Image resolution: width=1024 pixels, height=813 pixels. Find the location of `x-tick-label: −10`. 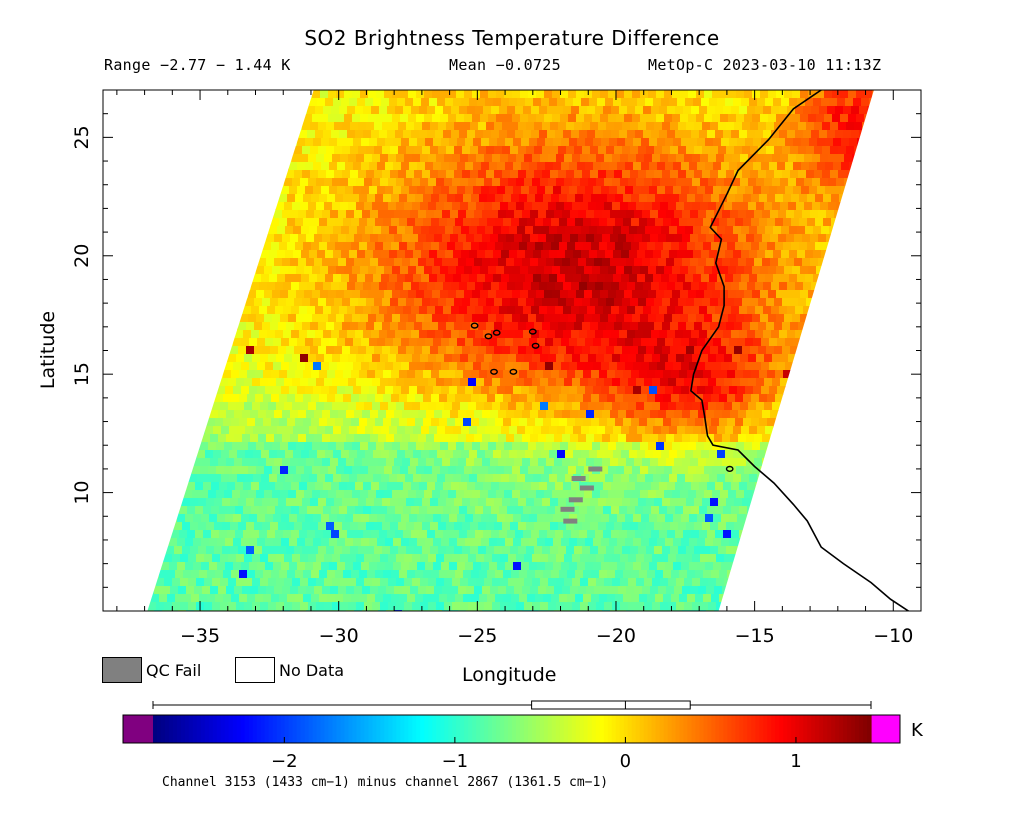

x-tick-label: −10 is located at coordinates (893, 636).